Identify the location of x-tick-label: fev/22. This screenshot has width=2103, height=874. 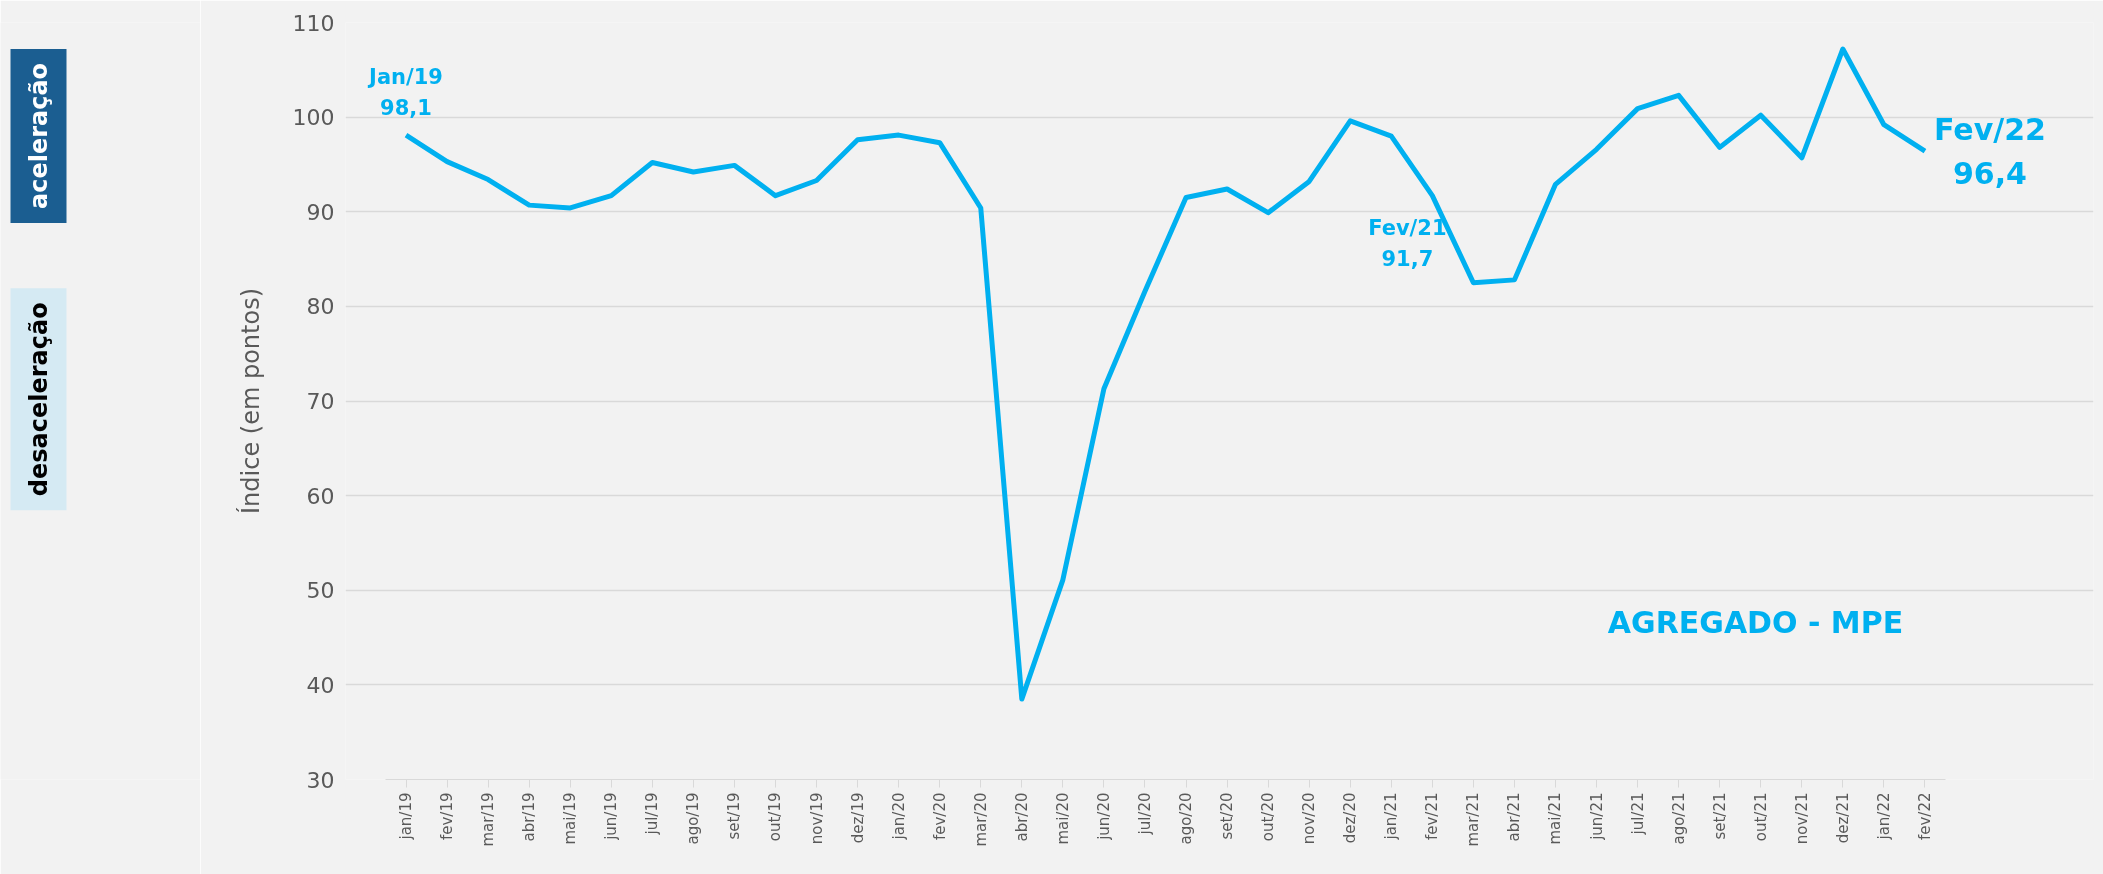
(1924, 816).